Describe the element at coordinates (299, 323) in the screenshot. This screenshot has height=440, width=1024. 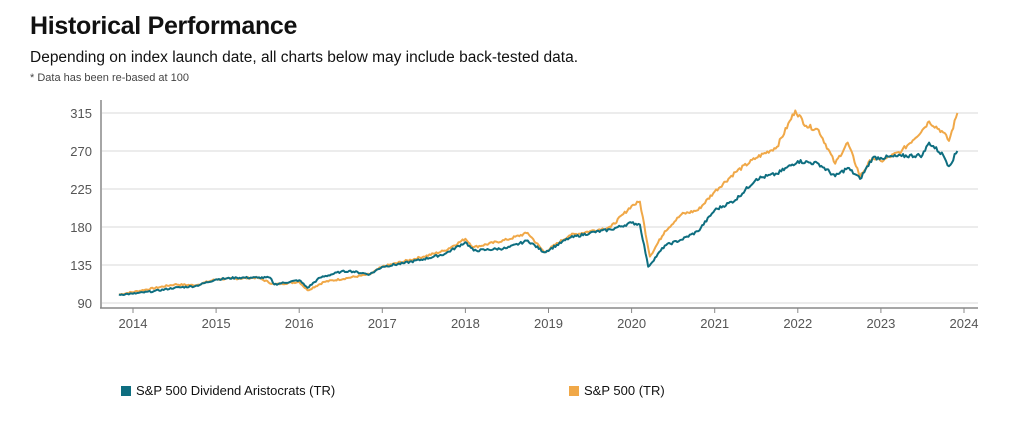
I see `x-tick-label: 2016` at that location.